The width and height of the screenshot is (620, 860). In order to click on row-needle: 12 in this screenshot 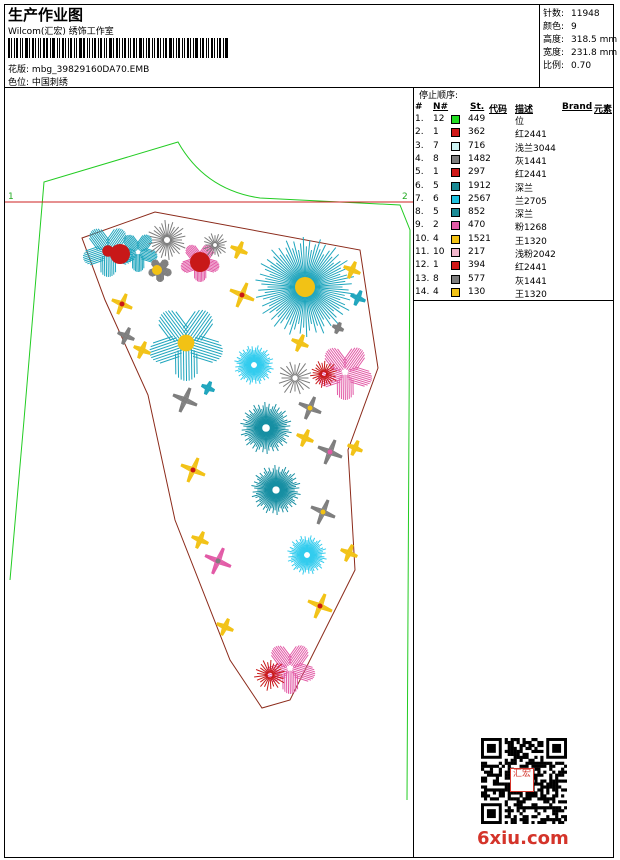, I will do `click(439, 119)`.